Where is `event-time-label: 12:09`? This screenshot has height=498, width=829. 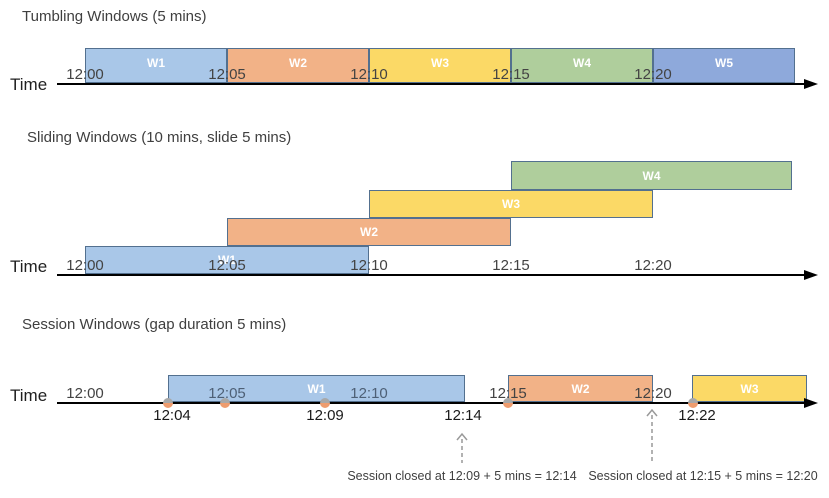
event-time-label: 12:09 is located at coordinates (325, 415).